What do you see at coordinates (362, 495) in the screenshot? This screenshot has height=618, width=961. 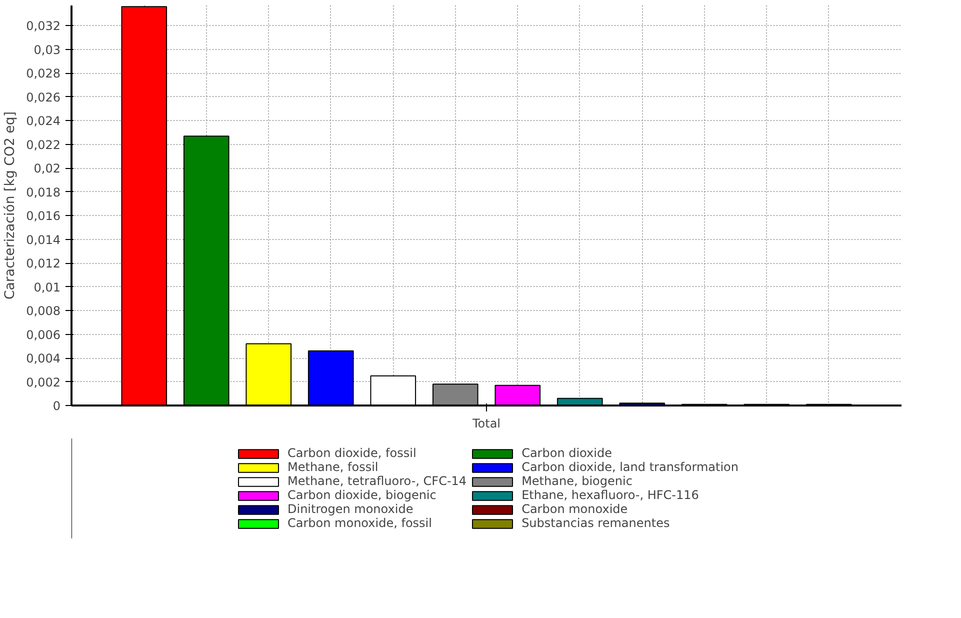 I see `legend-label: Carbon dioxide, biogenic` at bounding box center [362, 495].